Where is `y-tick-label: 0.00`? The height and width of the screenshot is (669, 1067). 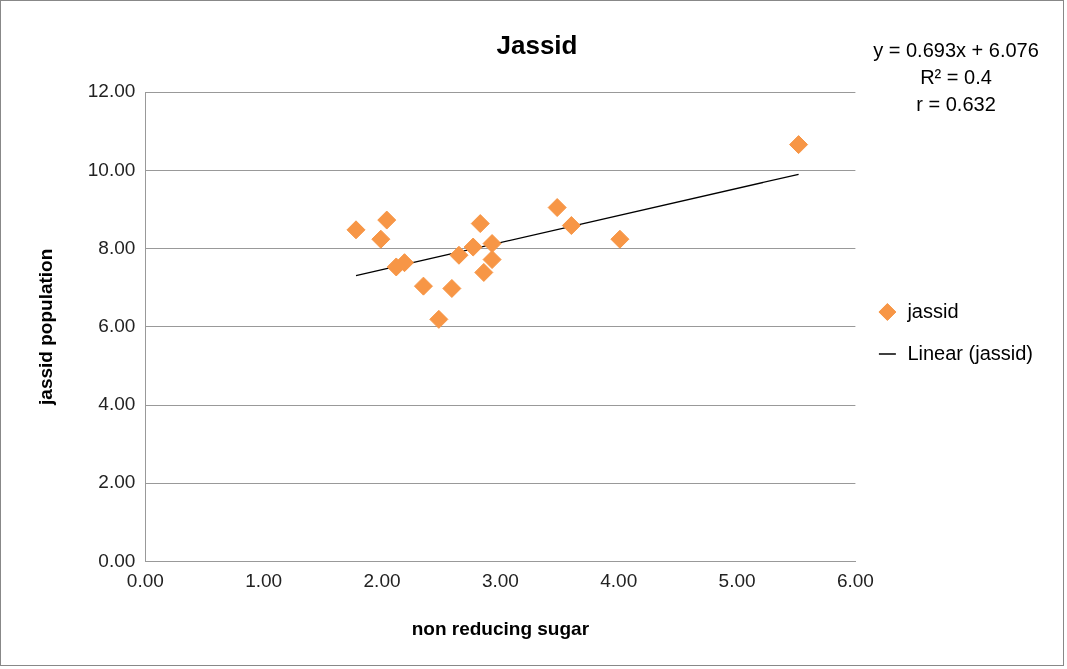 y-tick-label: 0.00 is located at coordinates (117, 560).